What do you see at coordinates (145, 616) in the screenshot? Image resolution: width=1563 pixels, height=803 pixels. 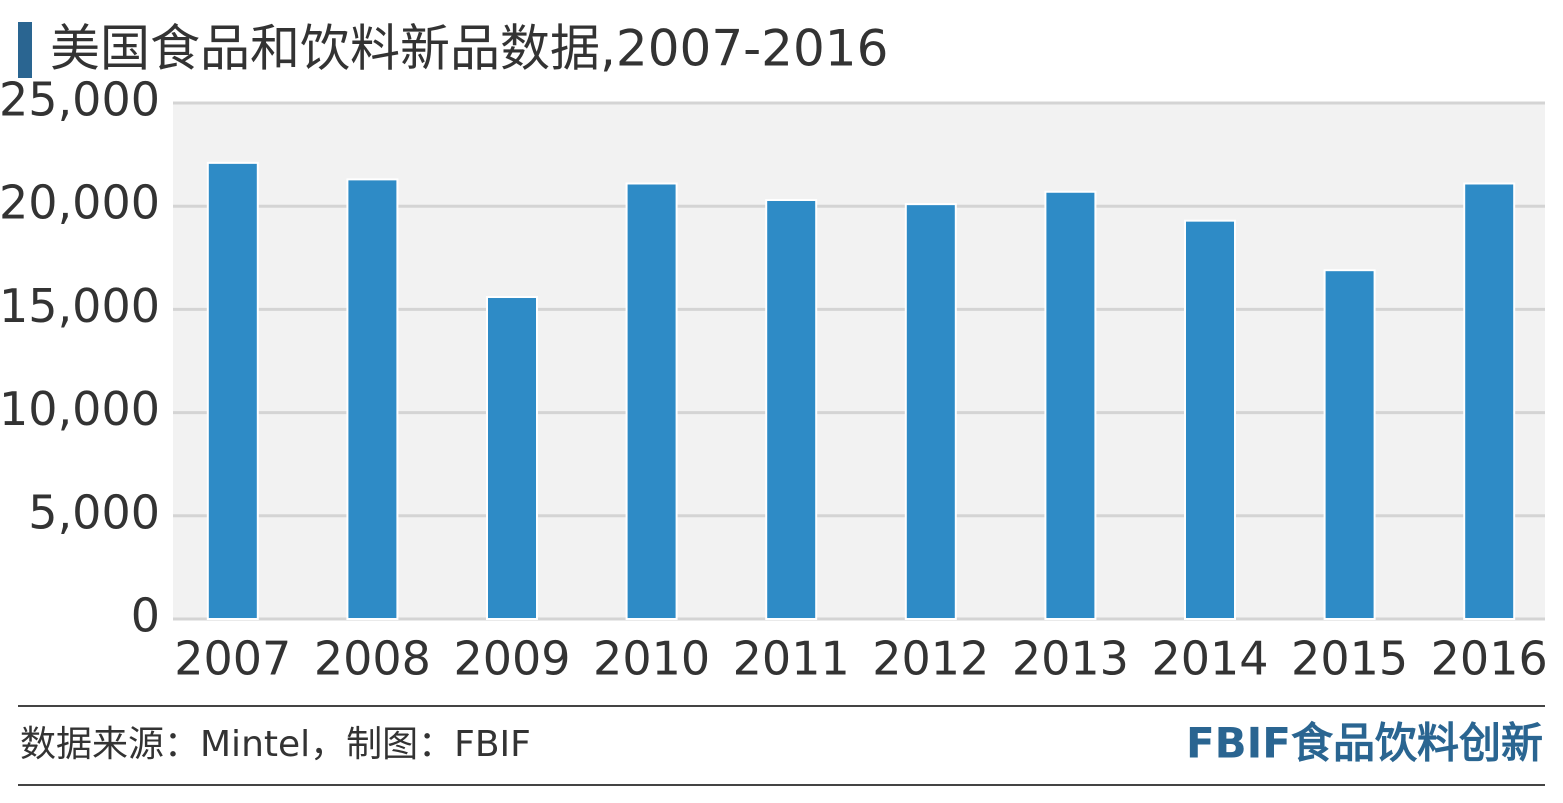 I see `y-tick-label: 0` at bounding box center [145, 616].